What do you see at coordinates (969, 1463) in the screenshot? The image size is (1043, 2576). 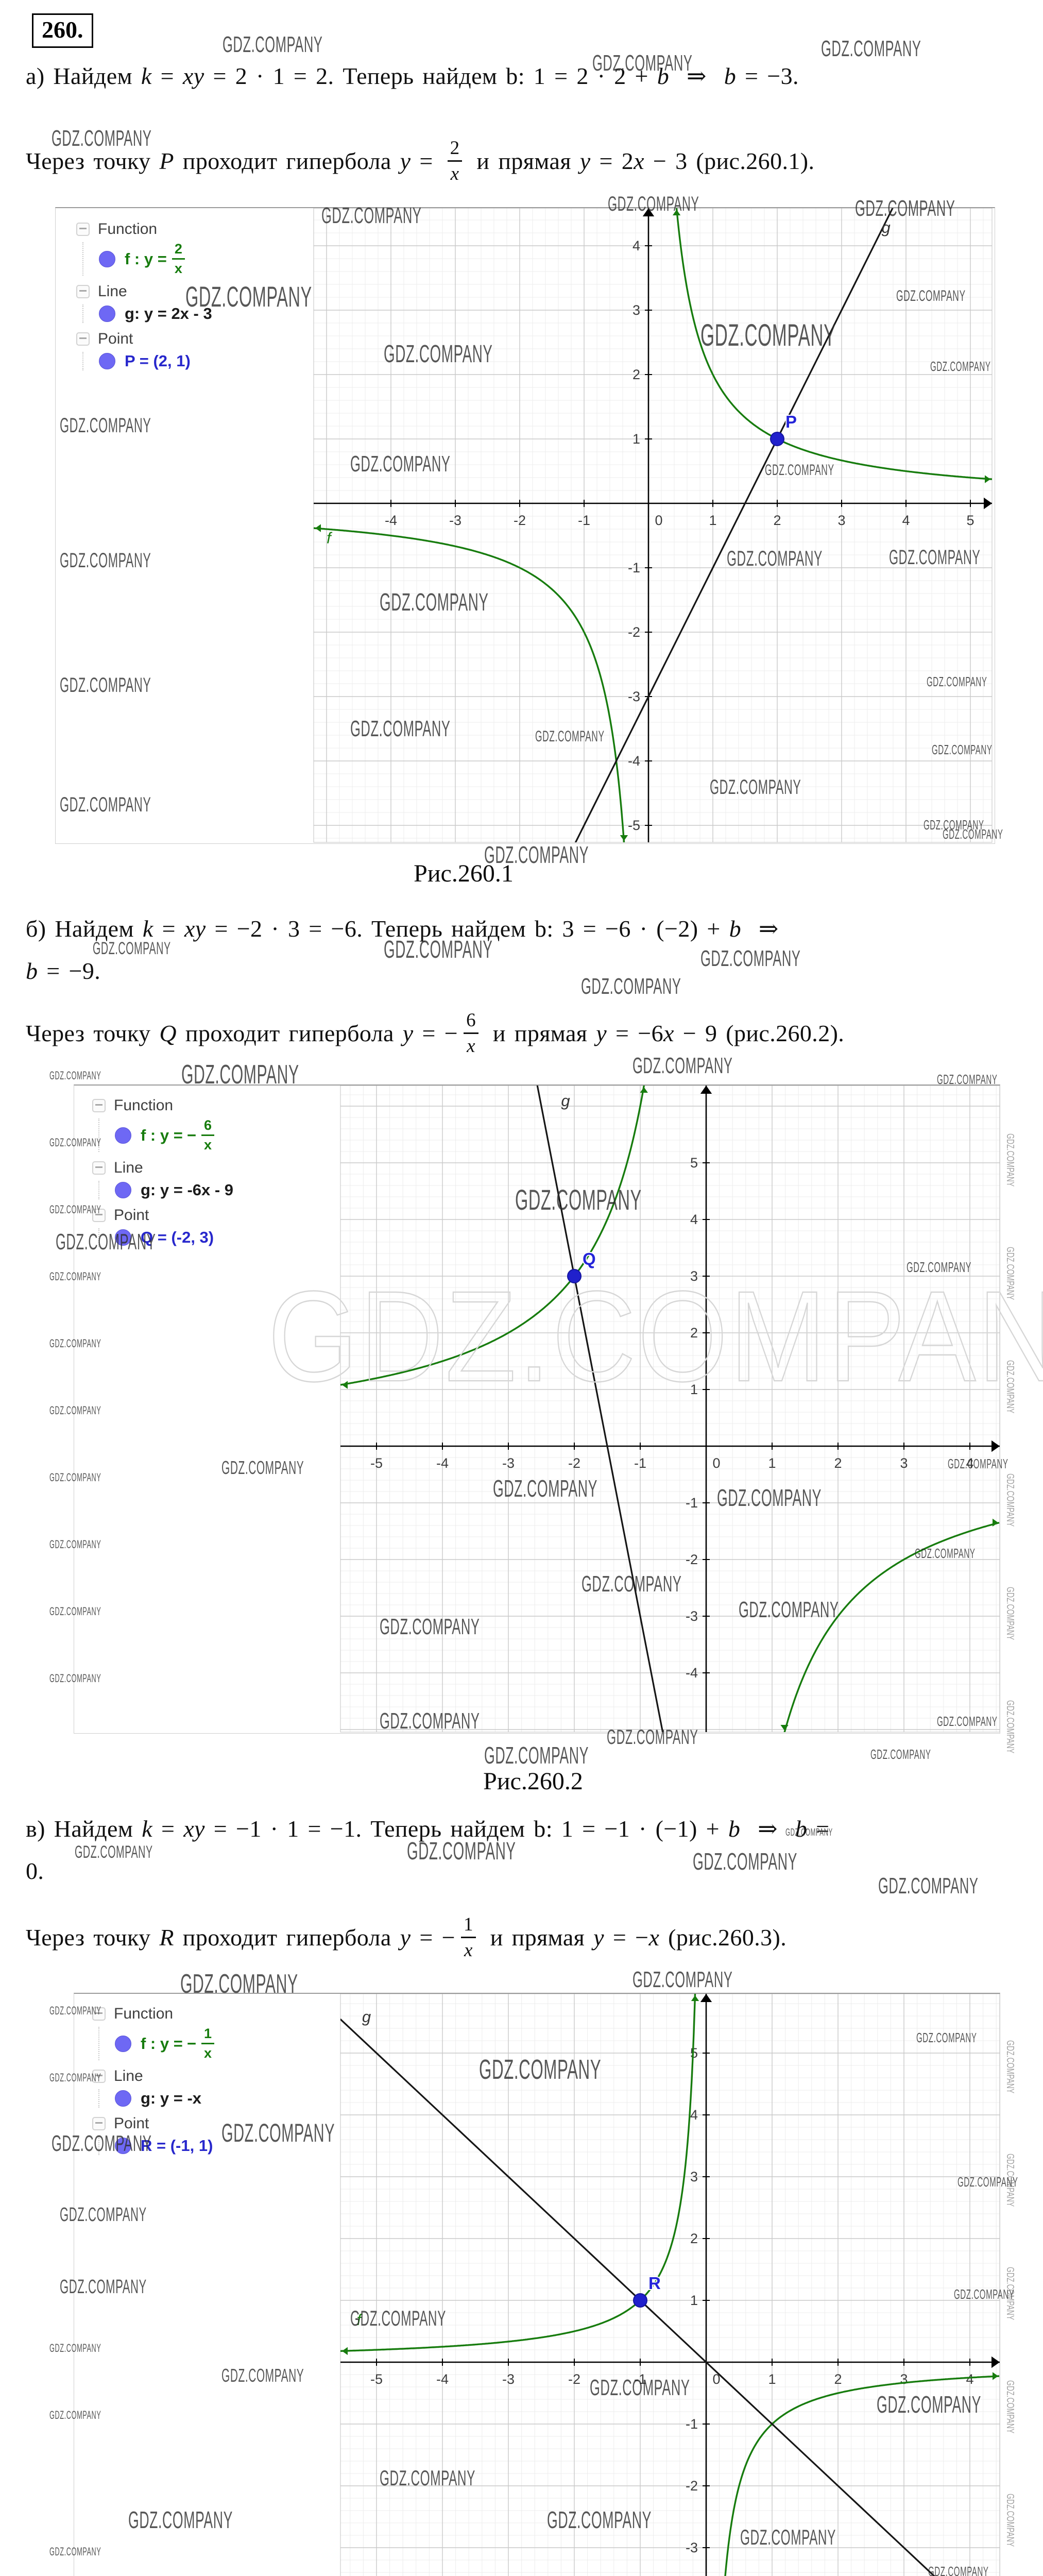 I see `svg-text: 4` at bounding box center [969, 1463].